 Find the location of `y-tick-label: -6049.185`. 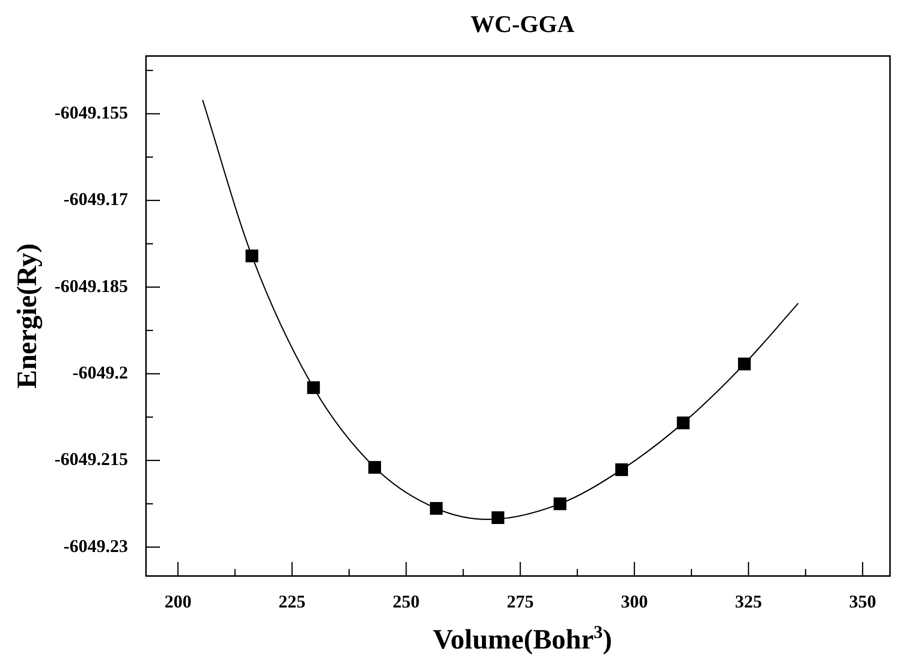

y-tick-label: -6049.185 is located at coordinates (91, 286).